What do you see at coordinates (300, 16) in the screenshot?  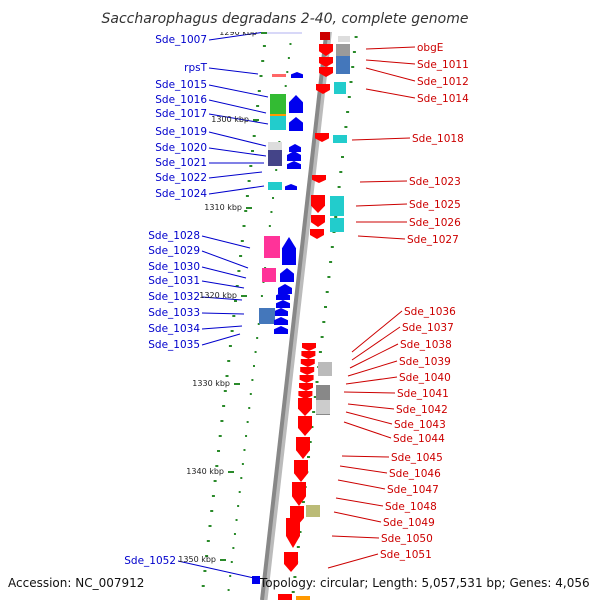 I see `title-backdrop` at bounding box center [300, 16].